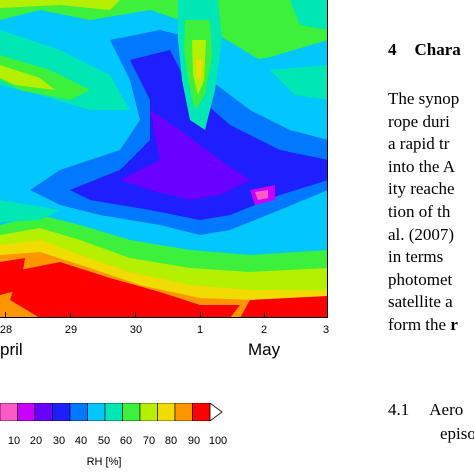 This screenshot has width=474, height=474. Describe the element at coordinates (399, 409) in the screenshot. I see `subsection-number: 4.1` at that location.